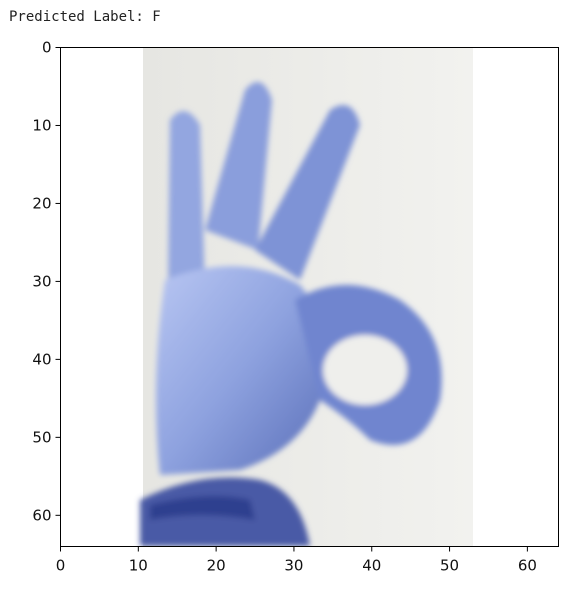 The width and height of the screenshot is (582, 592). What do you see at coordinates (138, 566) in the screenshot?
I see `x-tick-label: 10` at bounding box center [138, 566].